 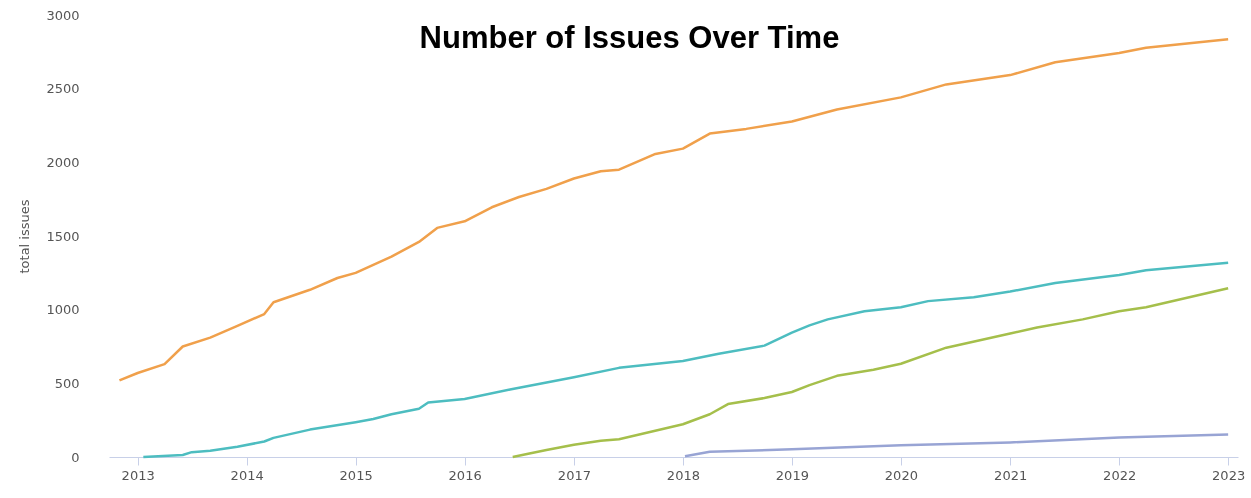 What do you see at coordinates (1120, 475) in the screenshot?
I see `x-tick-label: 2022` at bounding box center [1120, 475].